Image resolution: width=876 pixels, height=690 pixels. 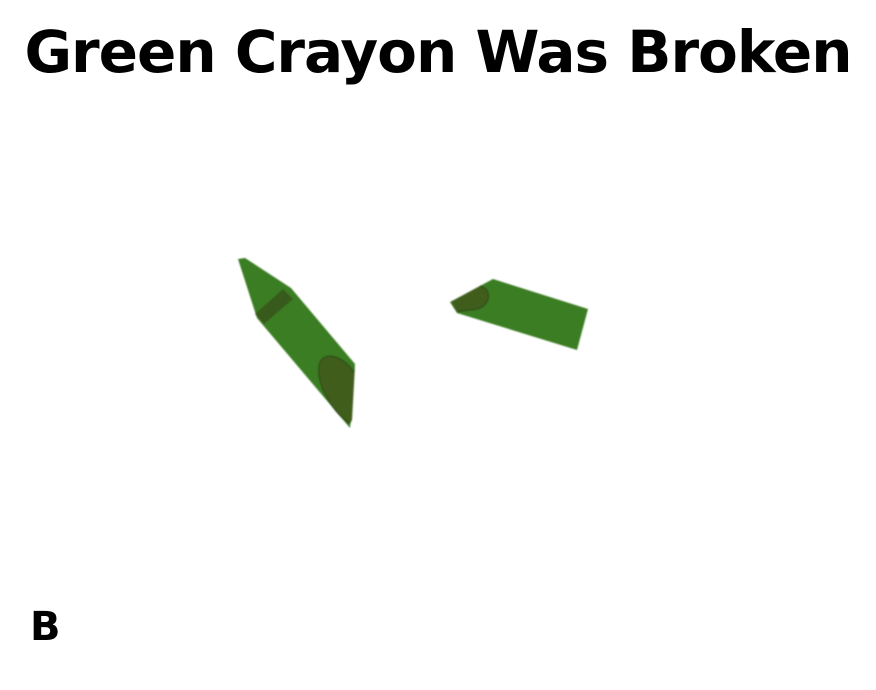 What do you see at coordinates (296, 343) in the screenshot?
I see `crayon-tip-piece` at bounding box center [296, 343].